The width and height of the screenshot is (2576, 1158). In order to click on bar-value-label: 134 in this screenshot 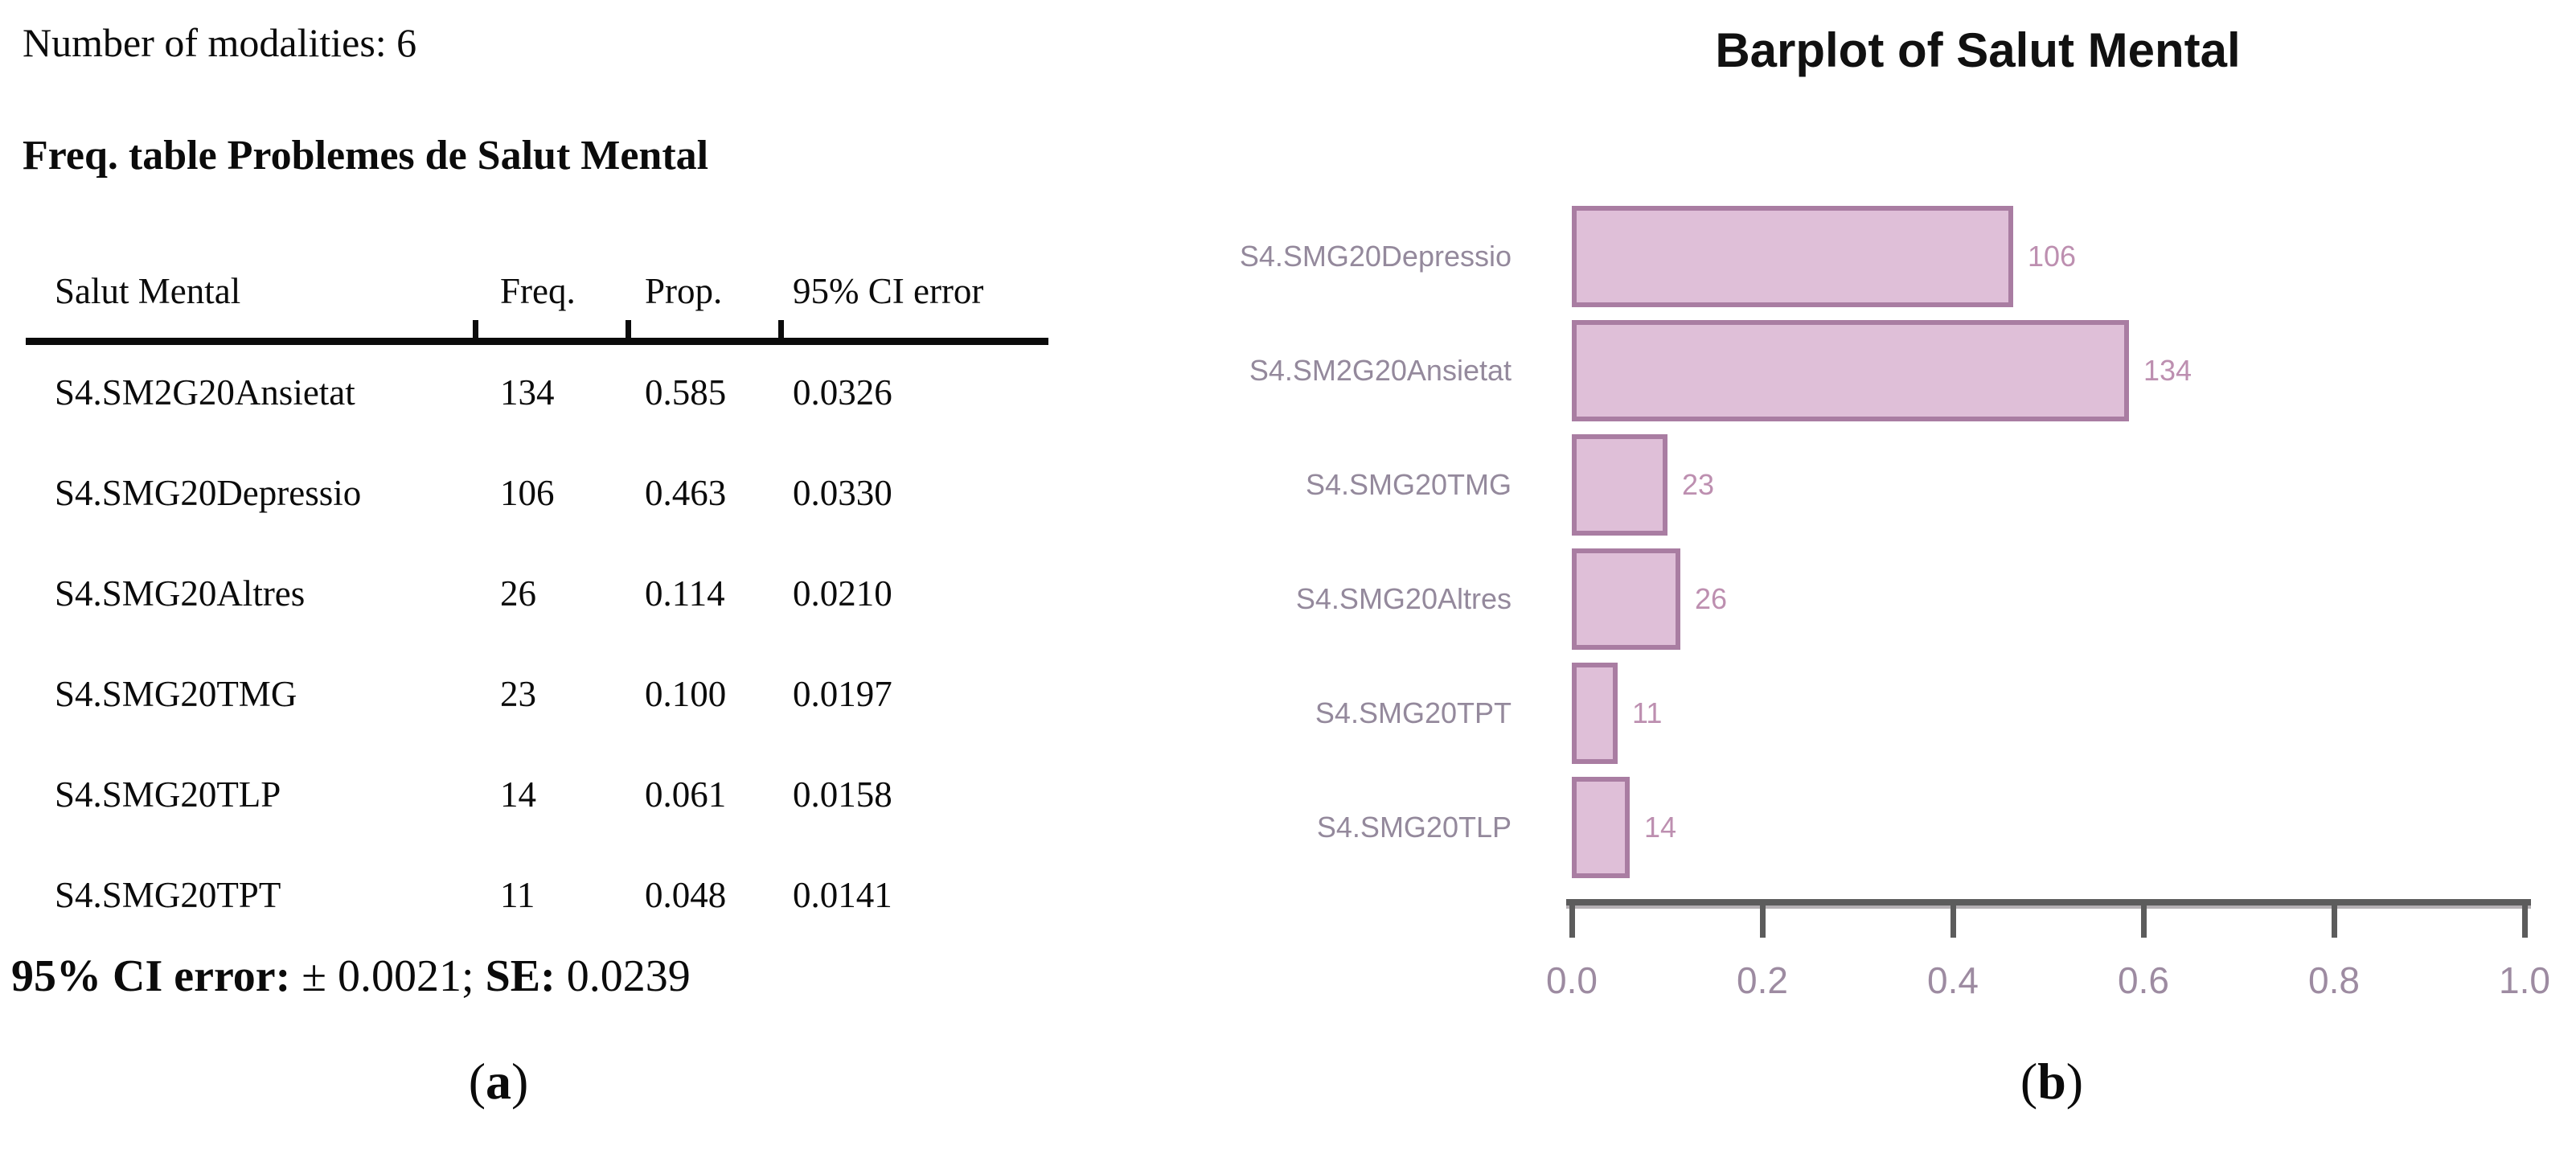, I will do `click(2167, 370)`.